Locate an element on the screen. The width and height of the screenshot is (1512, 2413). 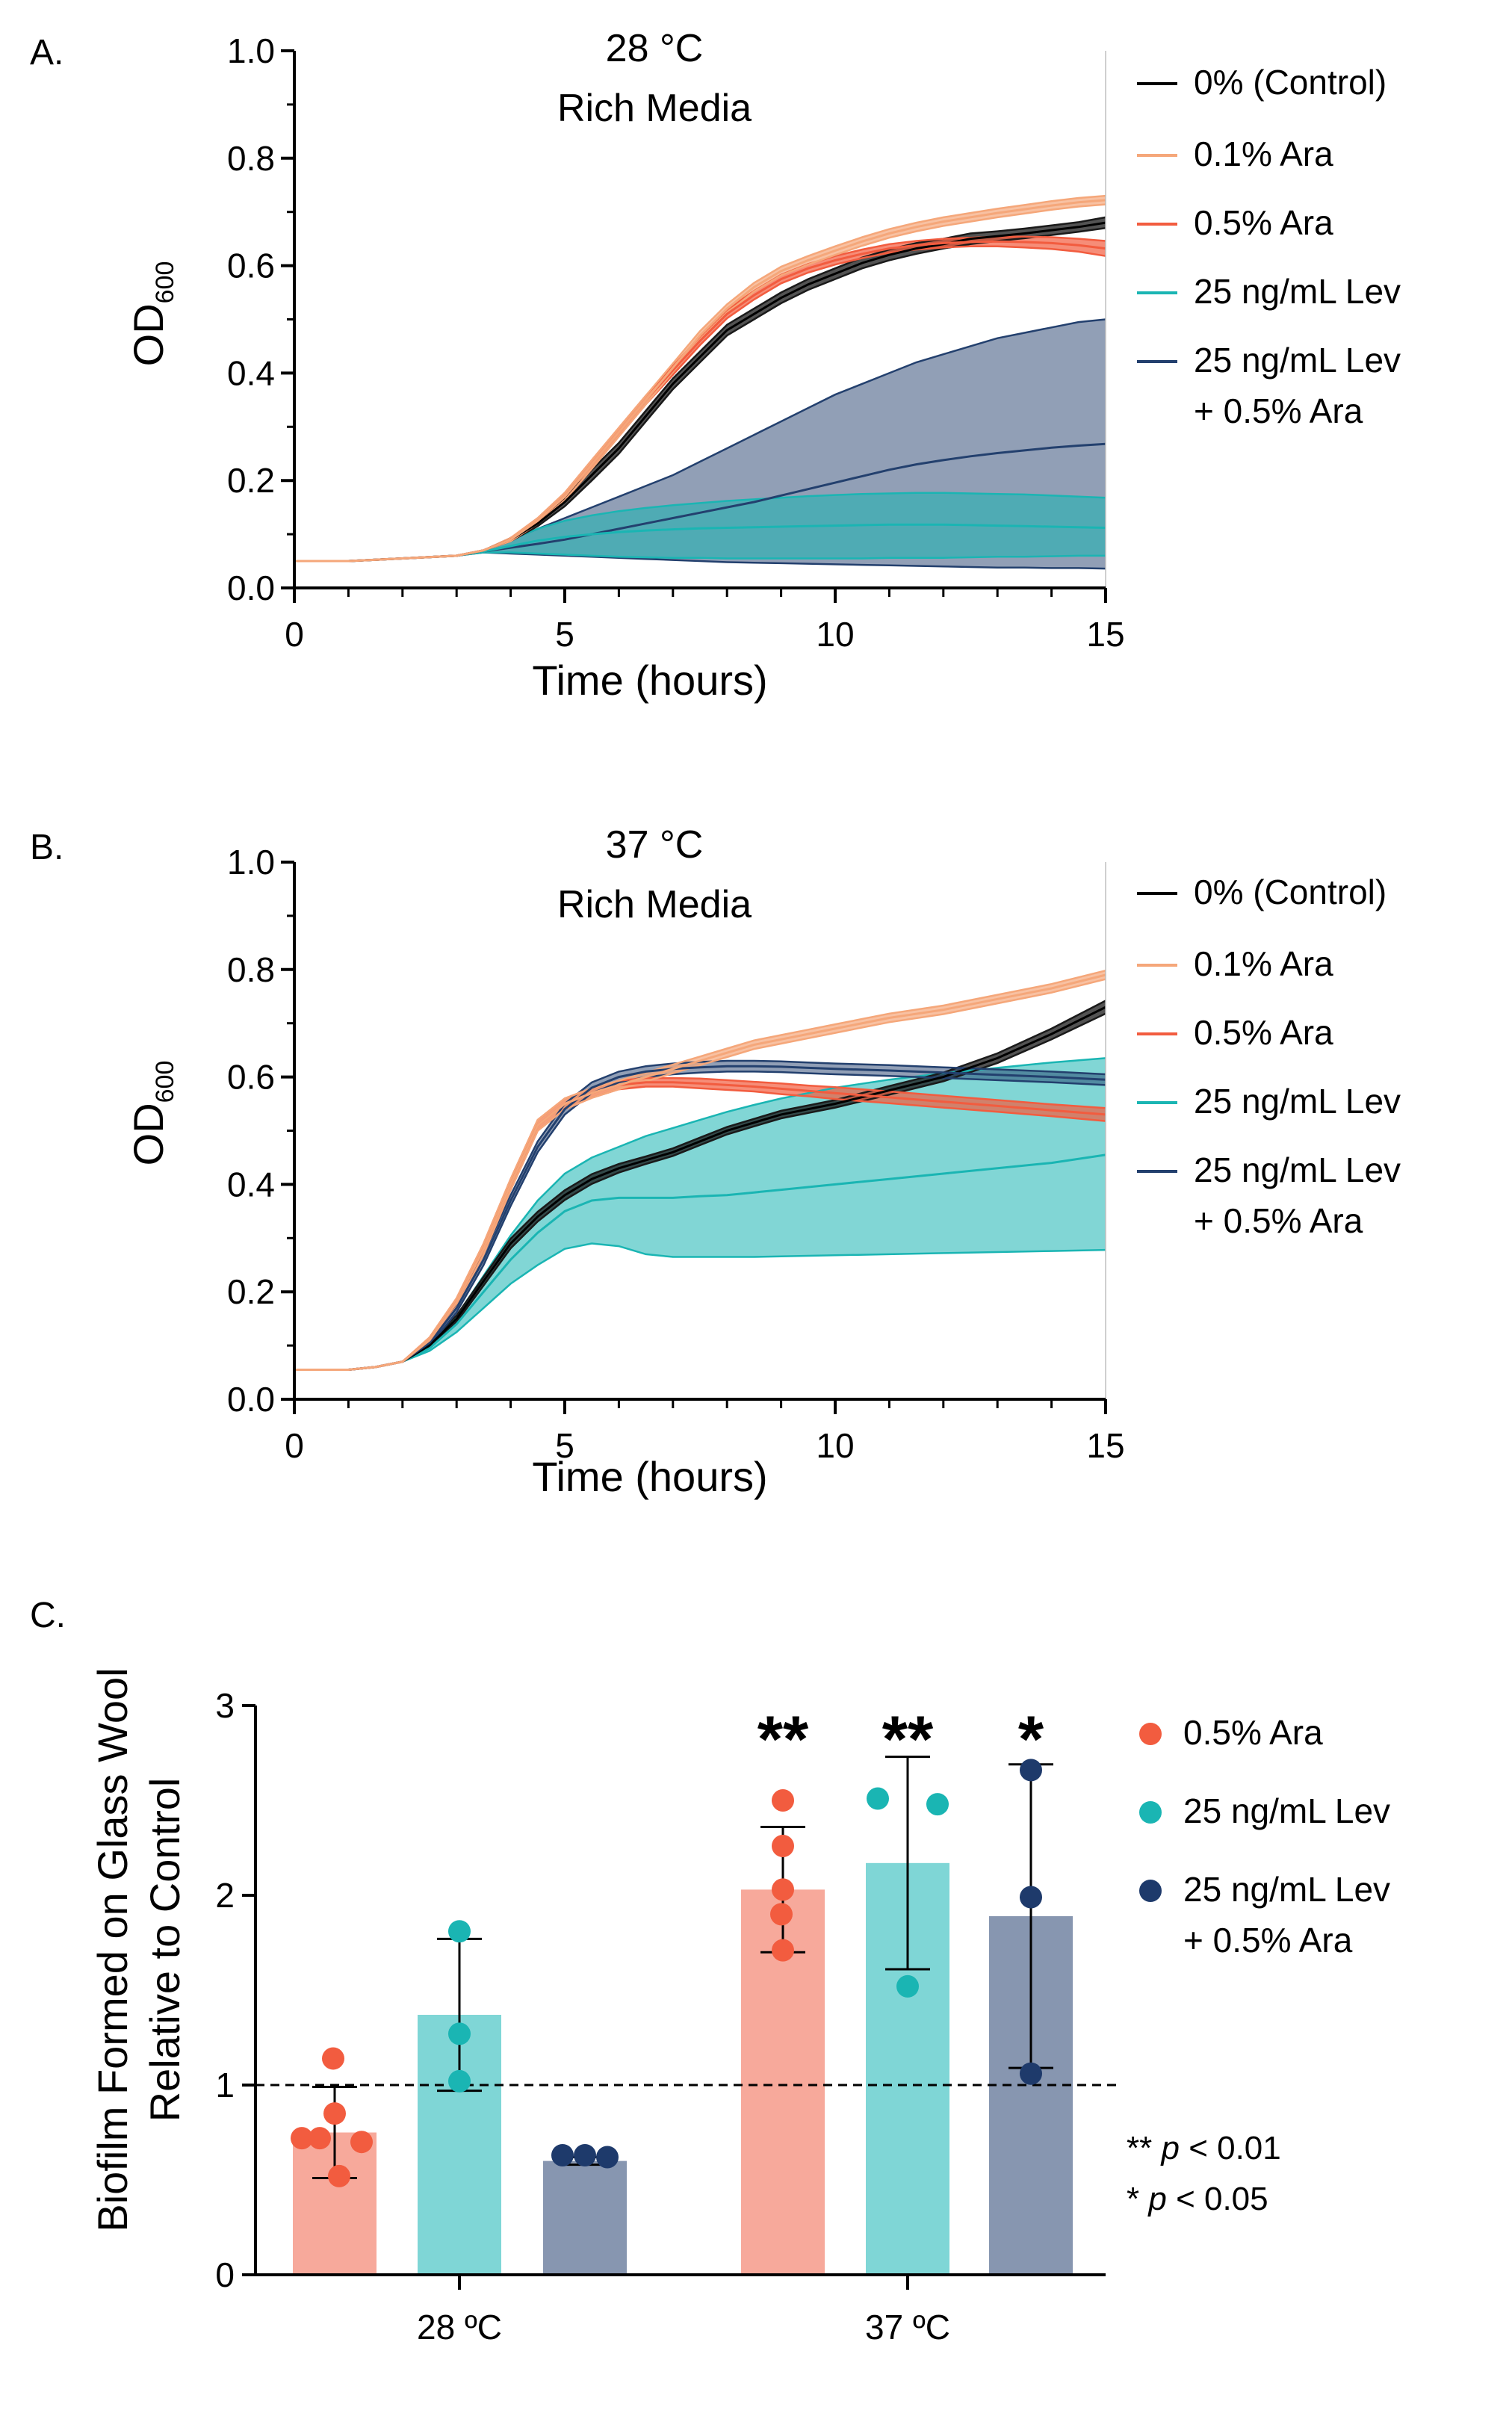
panel-b-xtick-label-3: 15 is located at coordinates (1105, 1445).